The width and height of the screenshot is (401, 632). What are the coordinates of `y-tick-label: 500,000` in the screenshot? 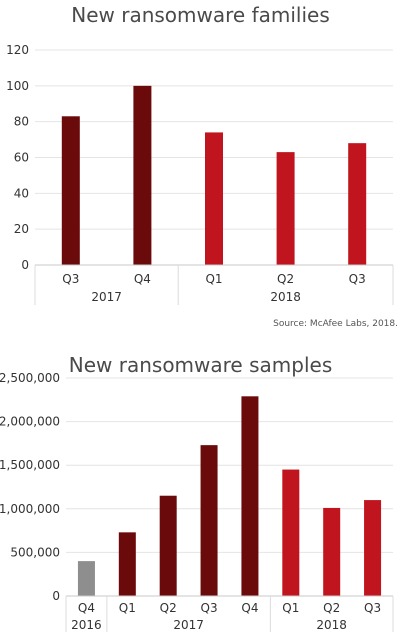 It's located at (35, 552).